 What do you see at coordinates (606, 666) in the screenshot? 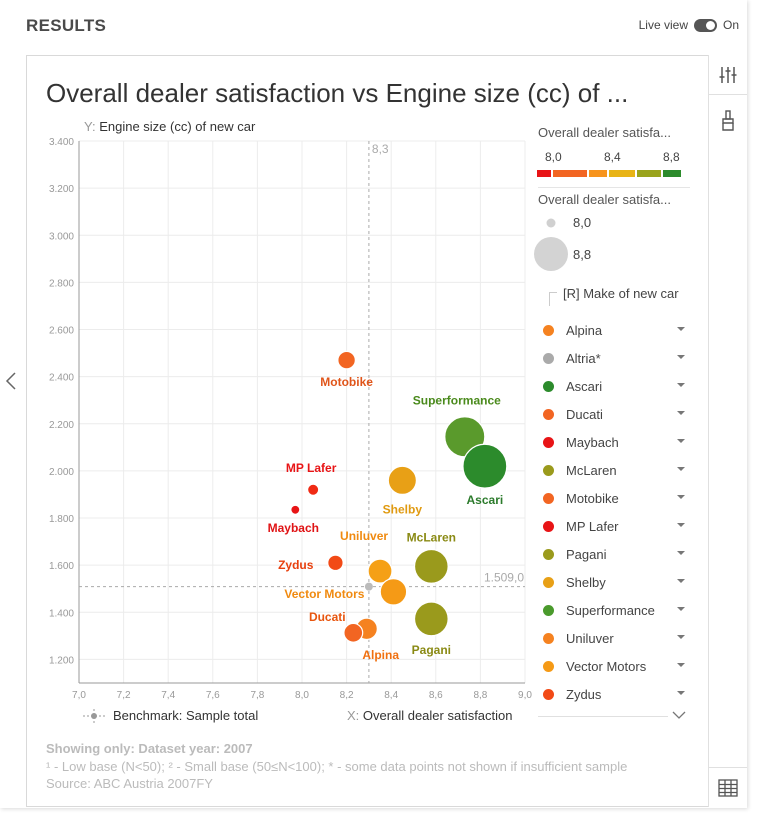
I see `legend-item-label: Vector Motors` at bounding box center [606, 666].